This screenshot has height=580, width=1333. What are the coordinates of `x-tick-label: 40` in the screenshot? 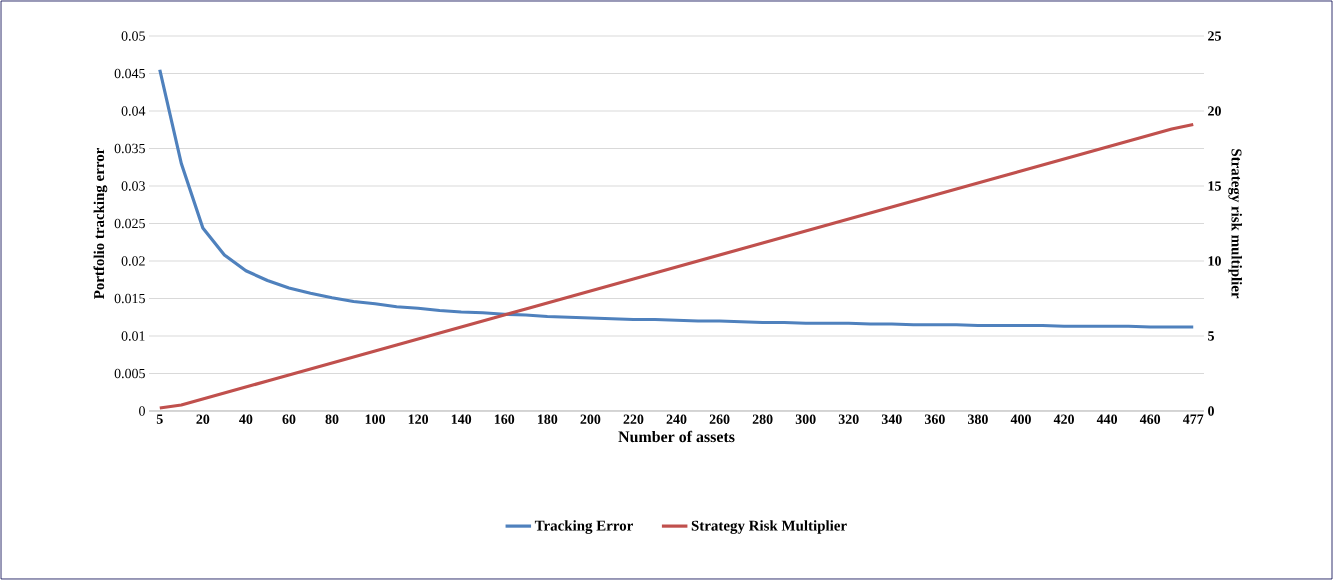 It's located at (246, 419).